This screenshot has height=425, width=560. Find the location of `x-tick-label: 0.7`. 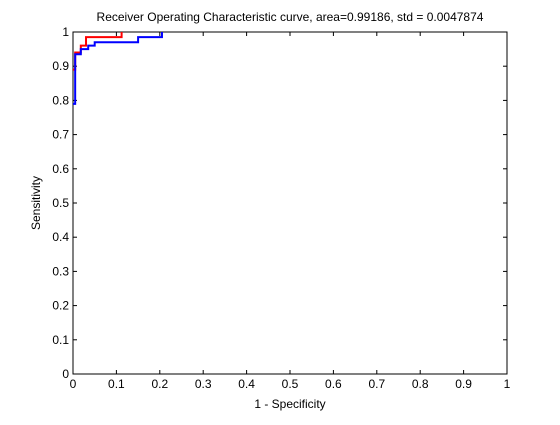

x-tick-label: 0.7 is located at coordinates (376, 384).